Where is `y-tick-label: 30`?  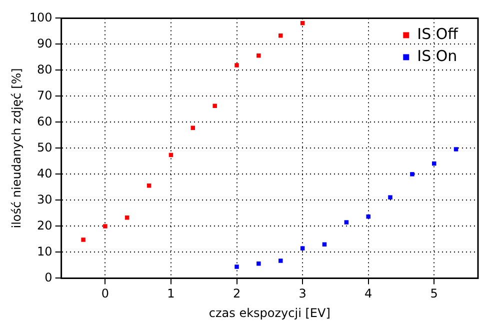 y-tick-label: 30 is located at coordinates (44, 199).